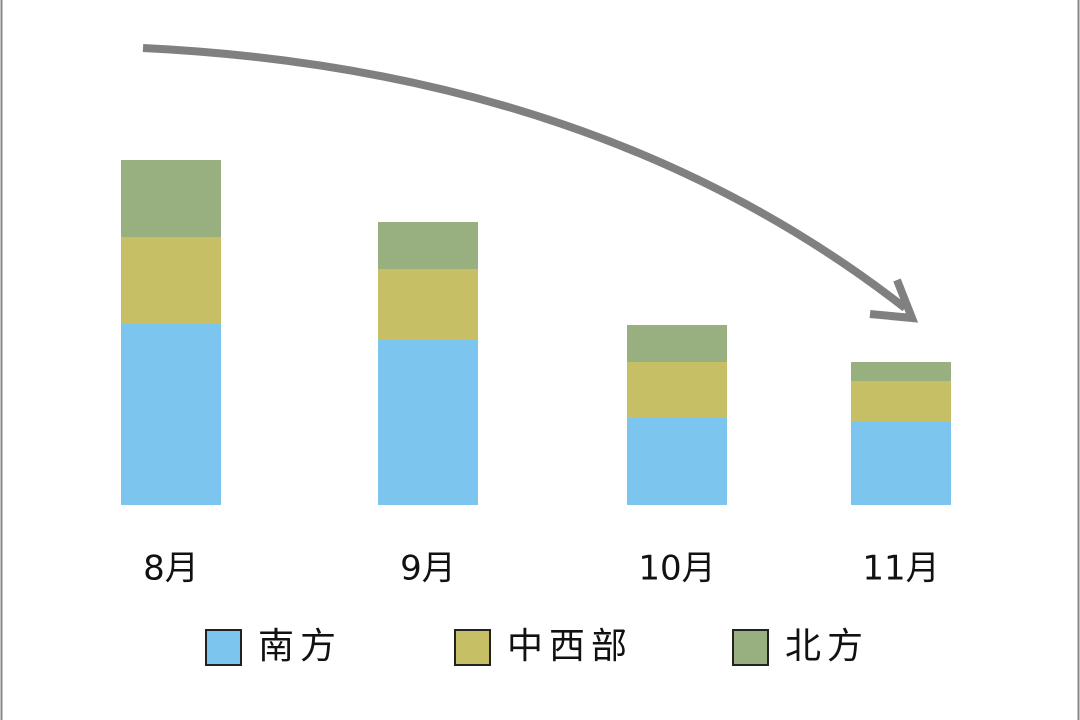 This screenshot has width=1080, height=720. Describe the element at coordinates (300, 646) in the screenshot. I see `legend-label: 南方` at that location.